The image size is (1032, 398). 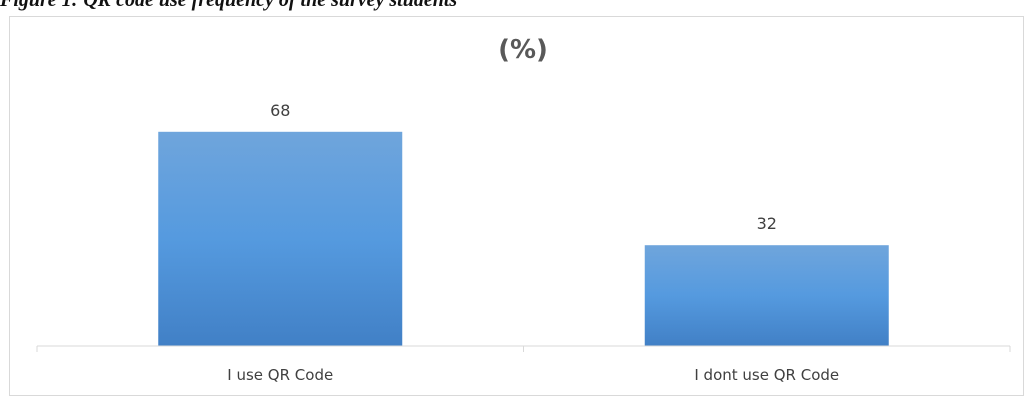 I want to click on x-tick-label-2: I dont use QR Code, so click(x=766, y=375).